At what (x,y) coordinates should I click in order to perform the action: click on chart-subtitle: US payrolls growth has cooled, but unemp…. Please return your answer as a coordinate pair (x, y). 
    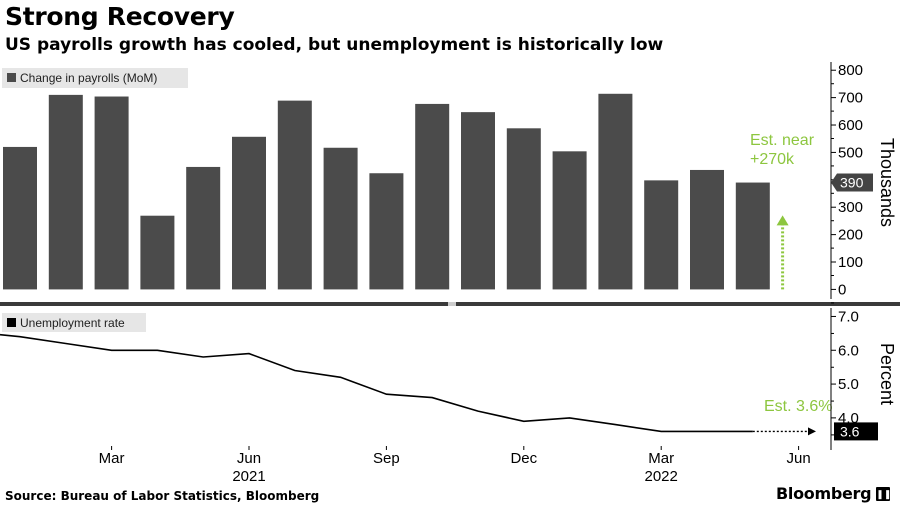
    Looking at the image, I should click on (334, 45).